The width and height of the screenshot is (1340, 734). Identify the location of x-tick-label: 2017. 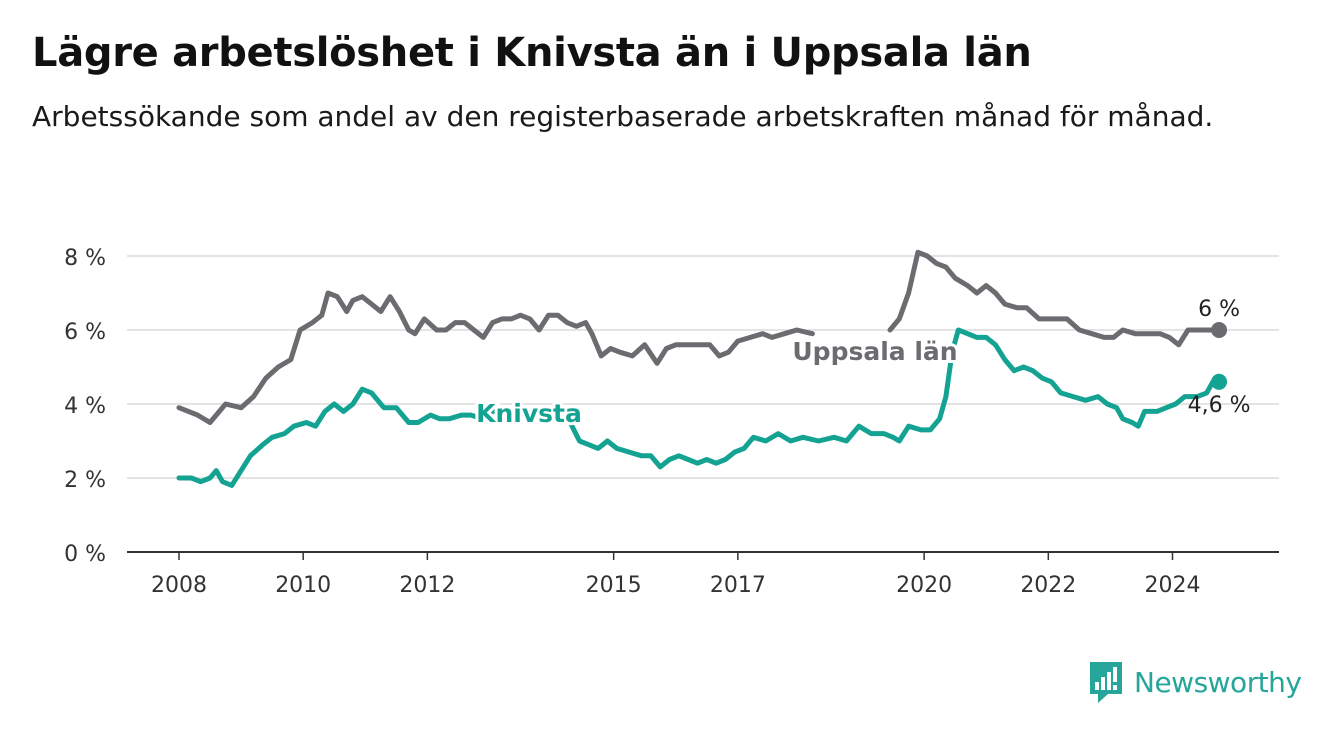
(738, 585).